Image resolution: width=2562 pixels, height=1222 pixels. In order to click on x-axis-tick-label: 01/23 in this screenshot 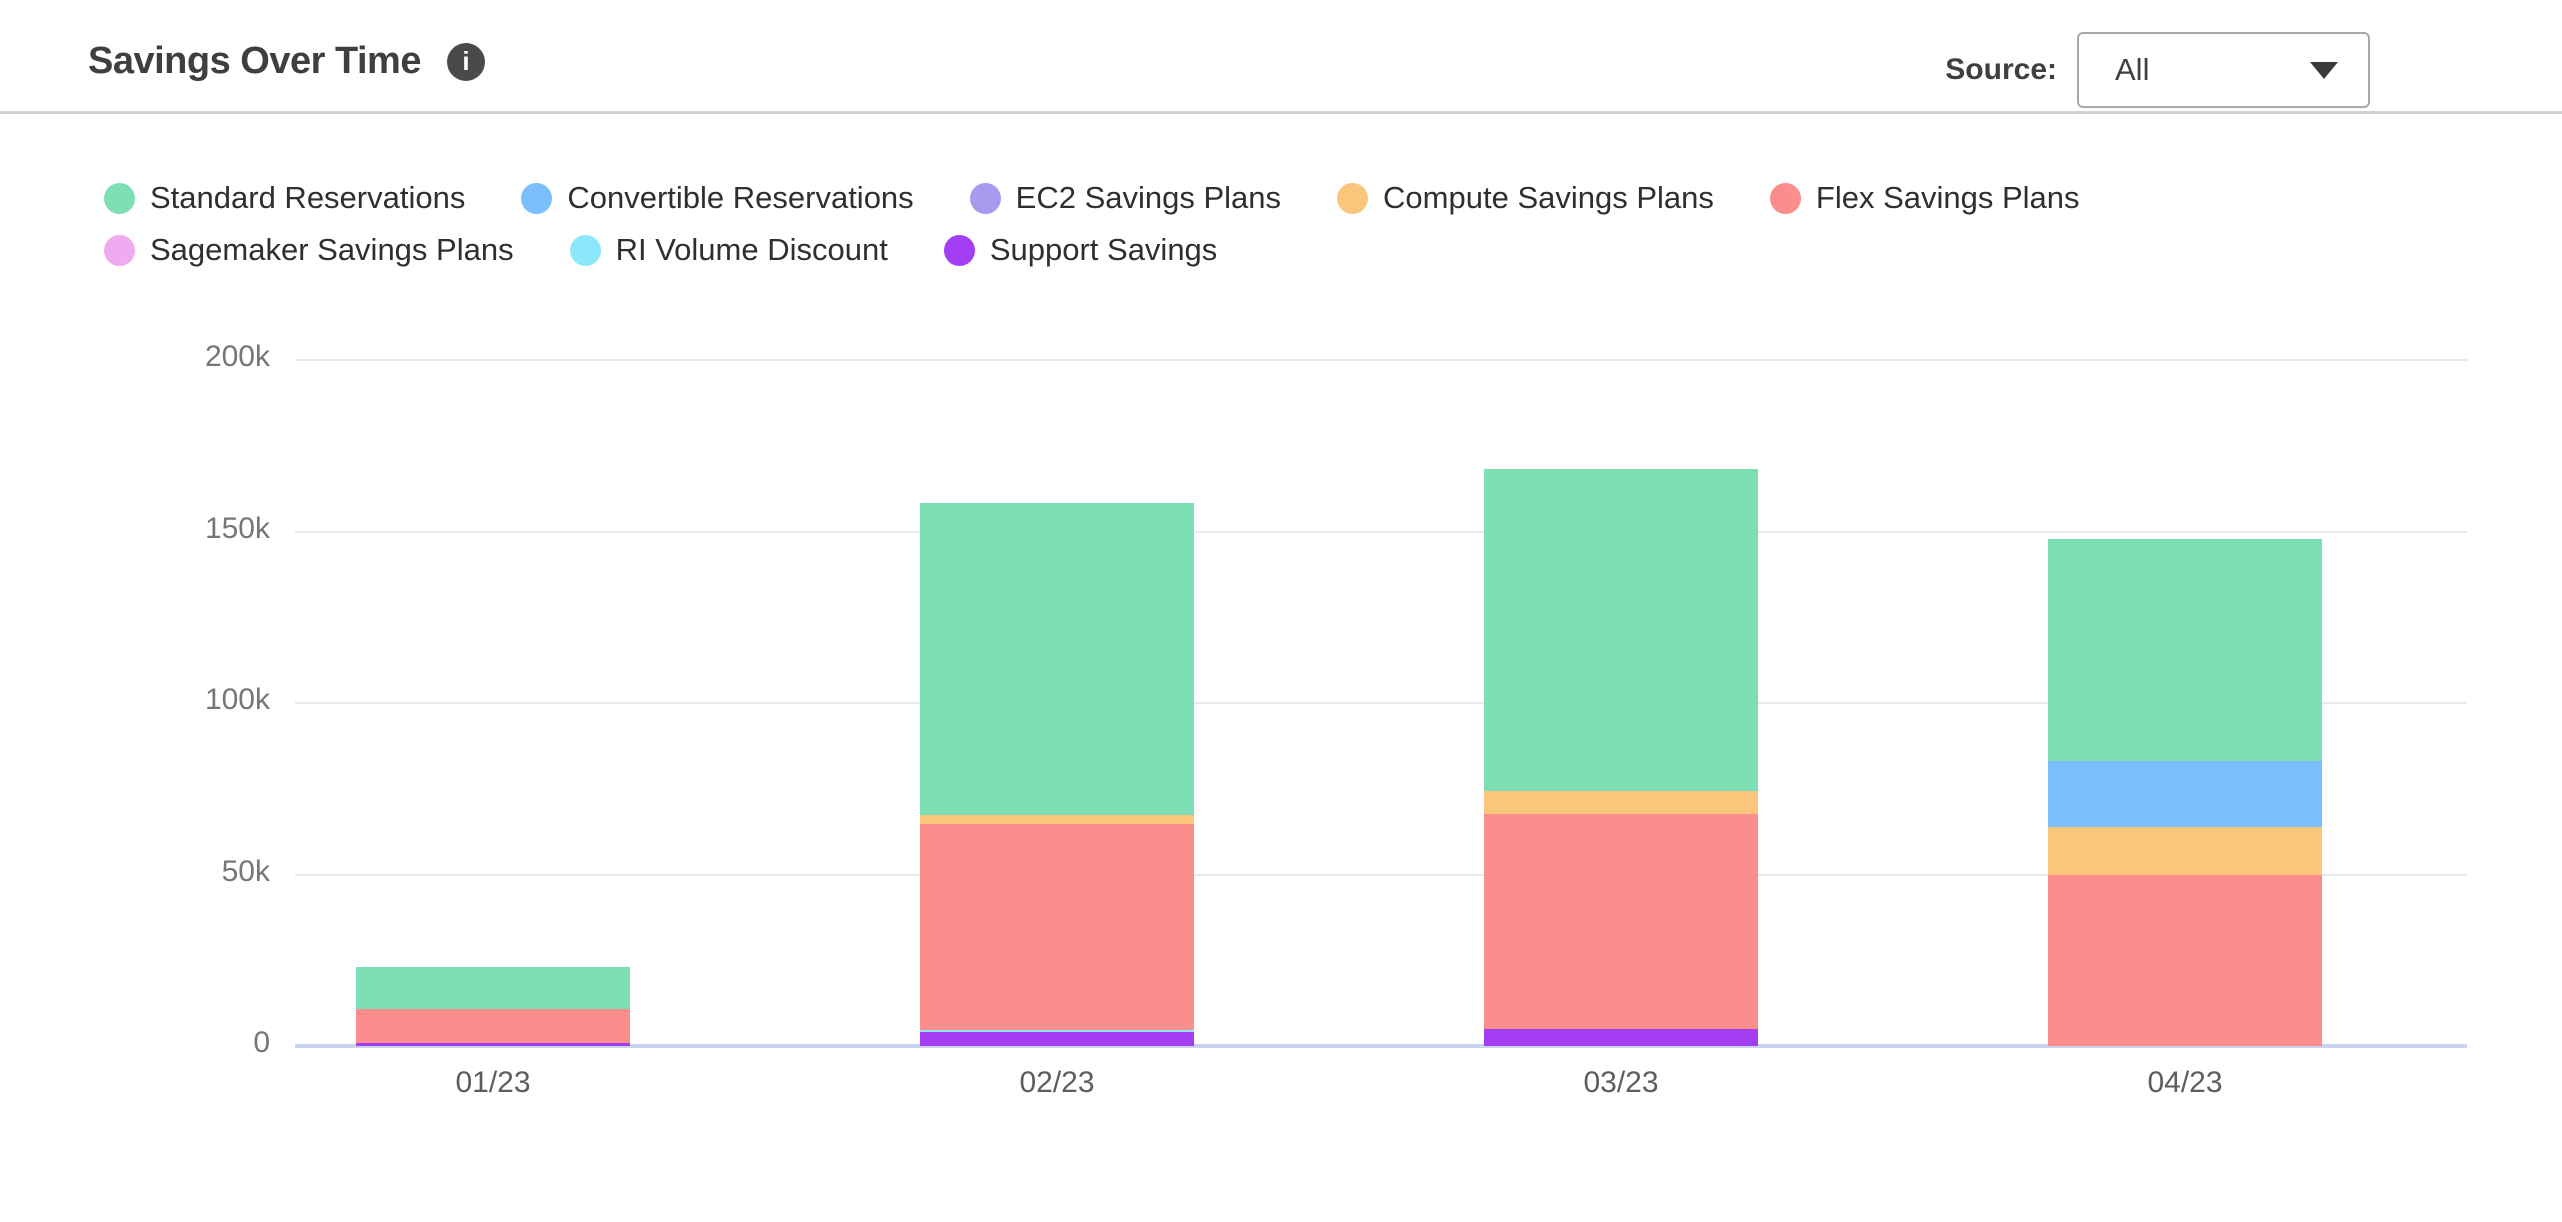, I will do `click(493, 1082)`.